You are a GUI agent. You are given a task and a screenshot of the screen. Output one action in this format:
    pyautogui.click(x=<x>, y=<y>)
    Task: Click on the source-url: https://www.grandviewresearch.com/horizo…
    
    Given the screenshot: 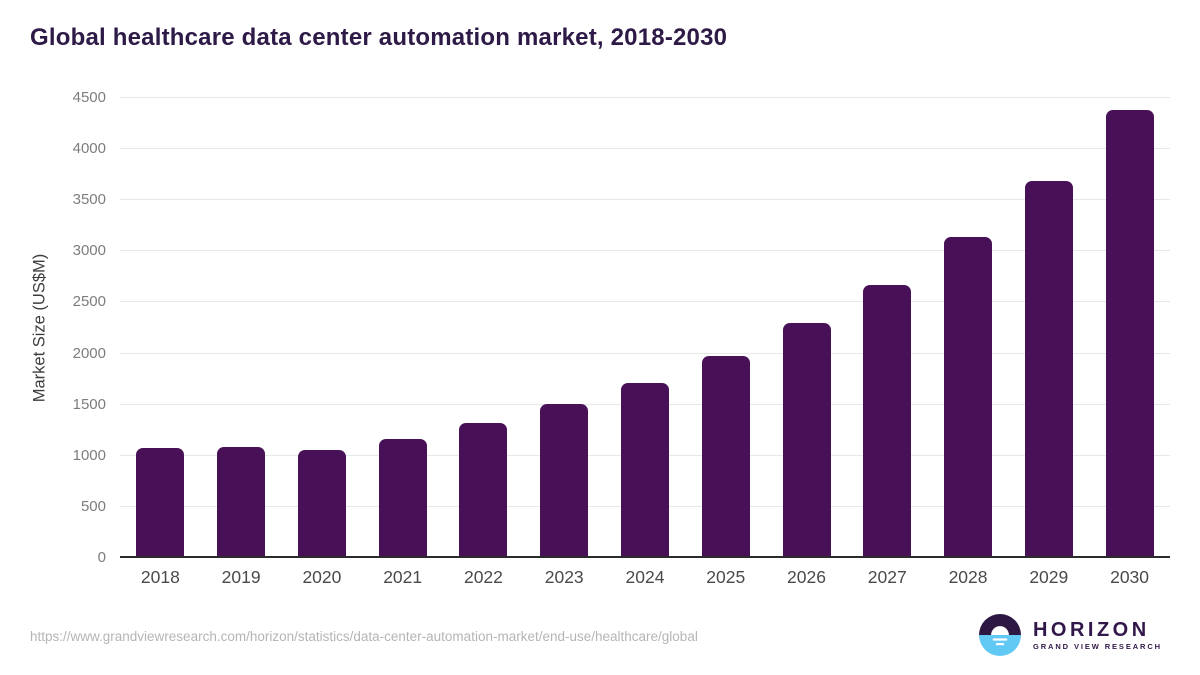 What is the action you would take?
    pyautogui.click(x=364, y=636)
    